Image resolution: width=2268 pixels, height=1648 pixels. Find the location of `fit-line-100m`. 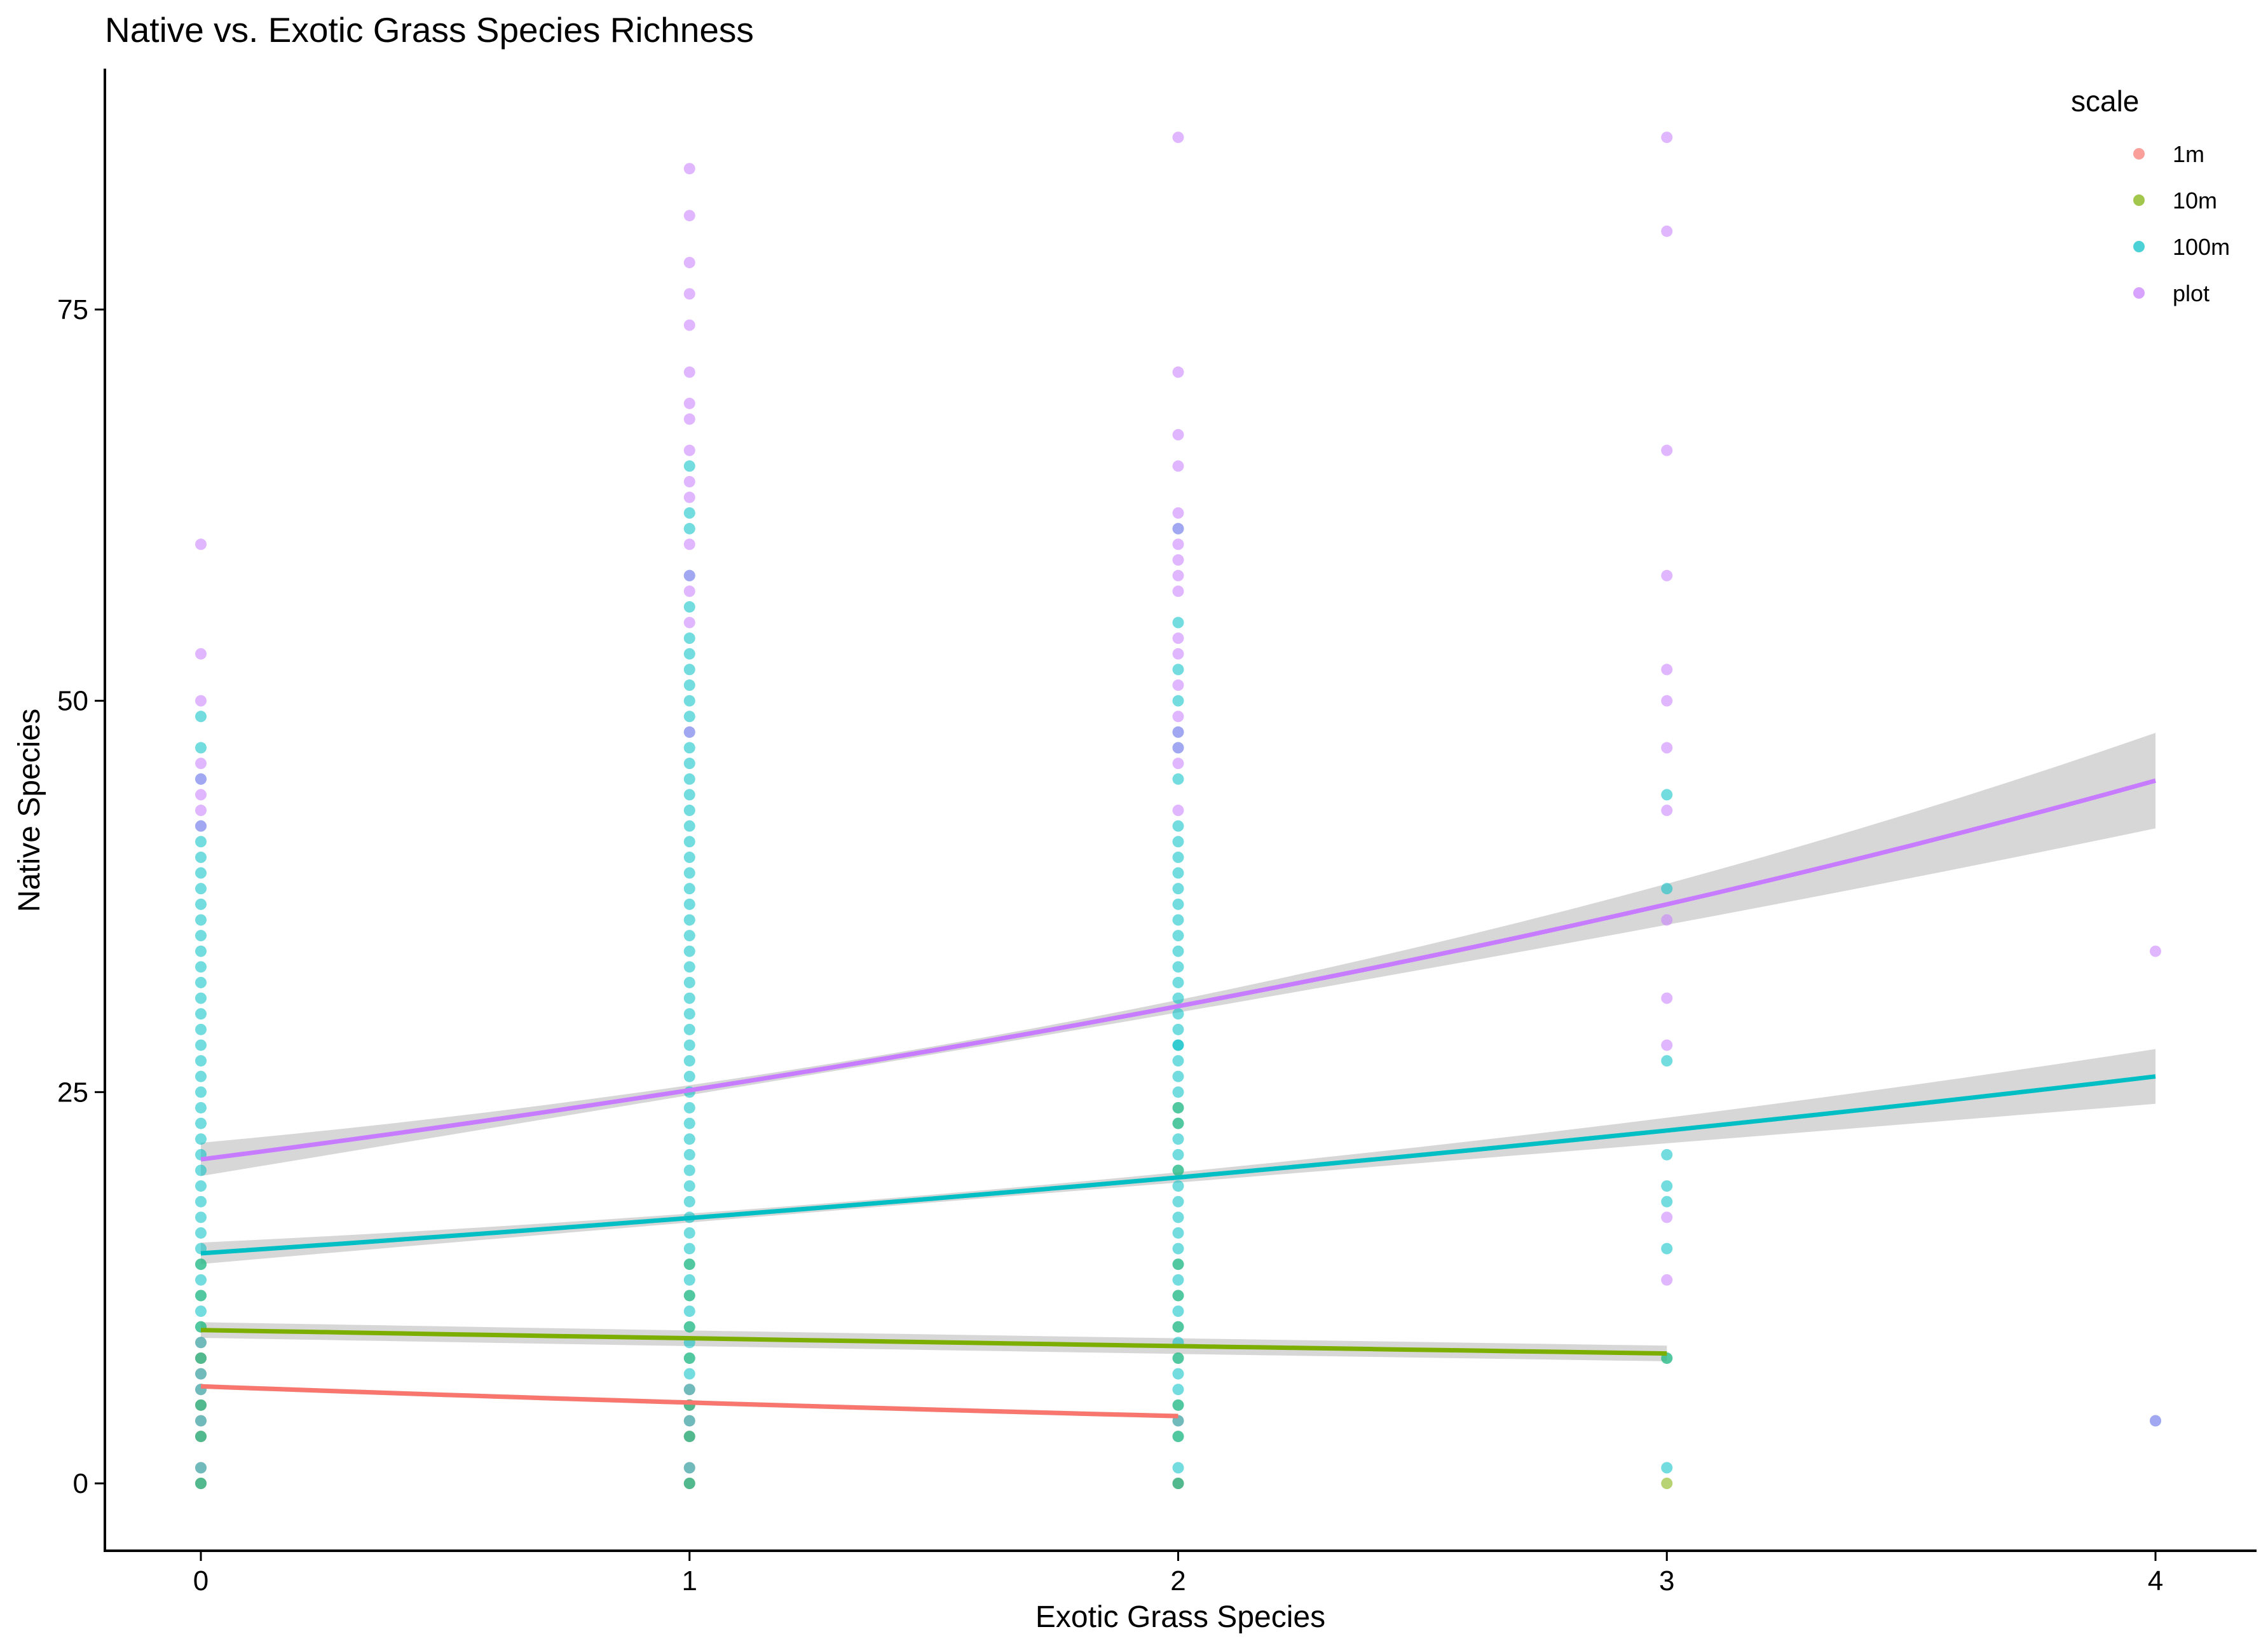

fit-line-100m is located at coordinates (1178, 1165).